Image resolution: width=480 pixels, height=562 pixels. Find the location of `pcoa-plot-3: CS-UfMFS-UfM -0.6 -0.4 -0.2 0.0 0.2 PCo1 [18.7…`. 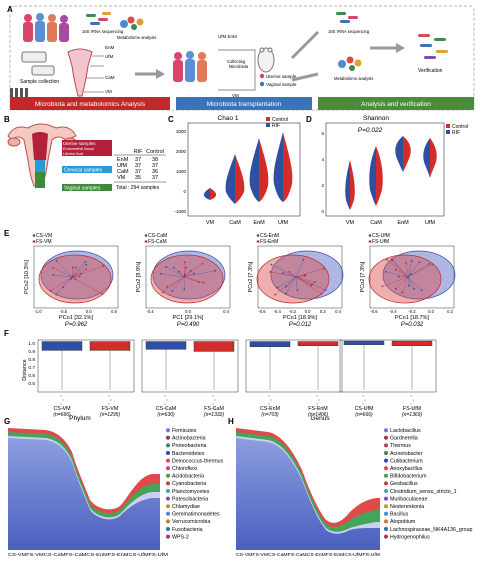

pcoa-plot-3: CS-UfMFS-UfM -0.6 -0.4 -0.2 0.0 0.2 PCo1 [18.7… is located at coordinates (408, 280).